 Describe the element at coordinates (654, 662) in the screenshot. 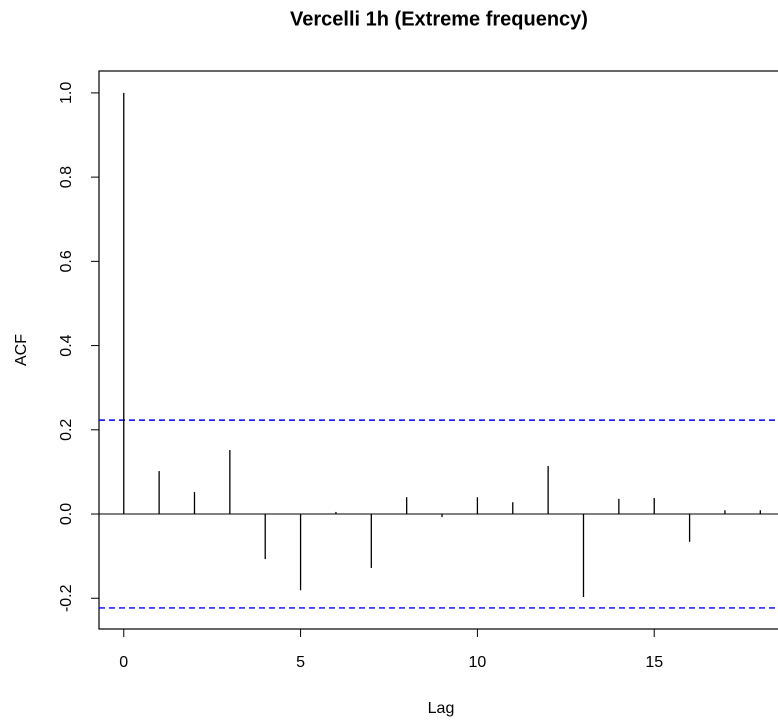

I see `x-tick-label: 15` at that location.